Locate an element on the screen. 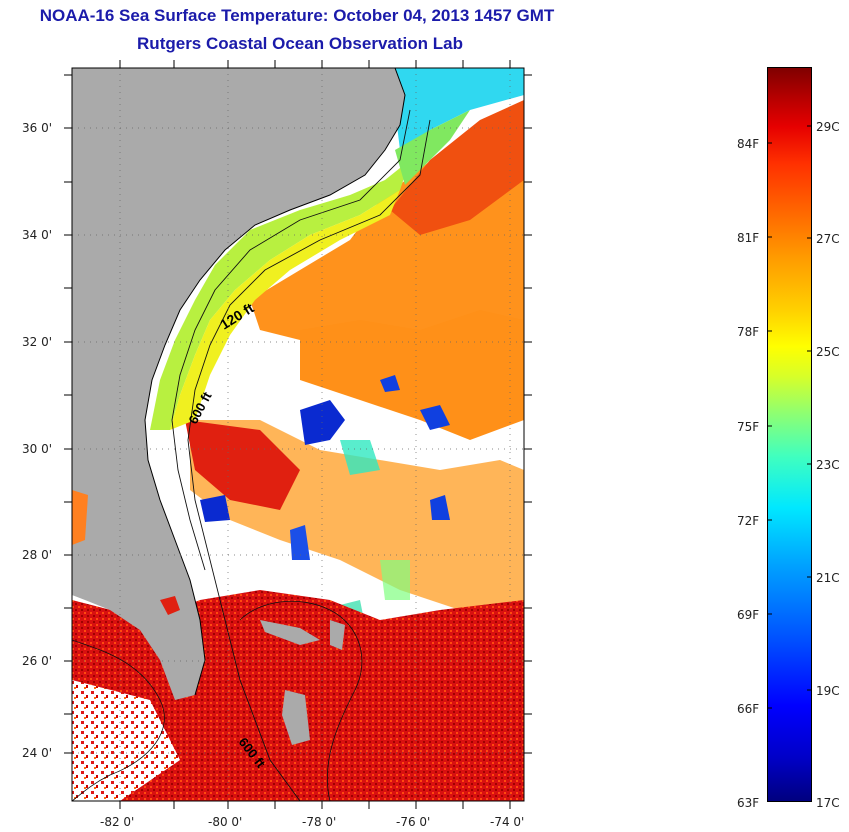 The width and height of the screenshot is (849, 832). nearshore-green-north is located at coordinates (432, 147).